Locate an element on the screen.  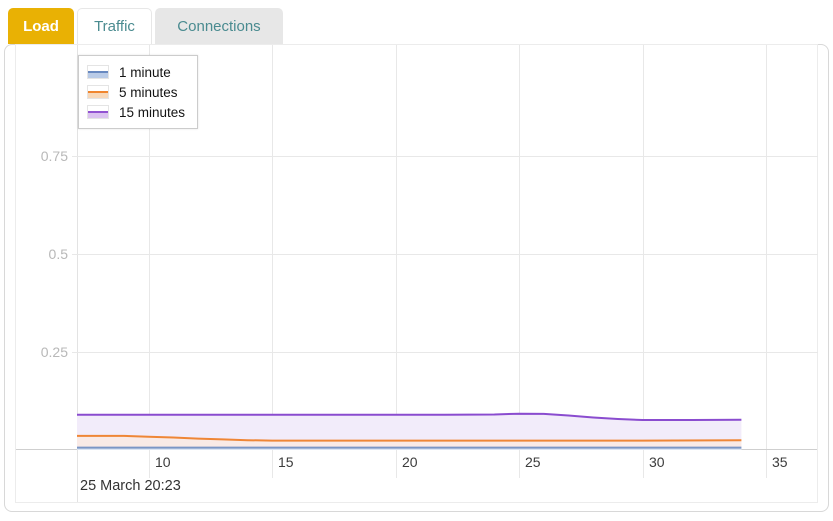
x-tick-label: 30 is located at coordinates (657, 462).